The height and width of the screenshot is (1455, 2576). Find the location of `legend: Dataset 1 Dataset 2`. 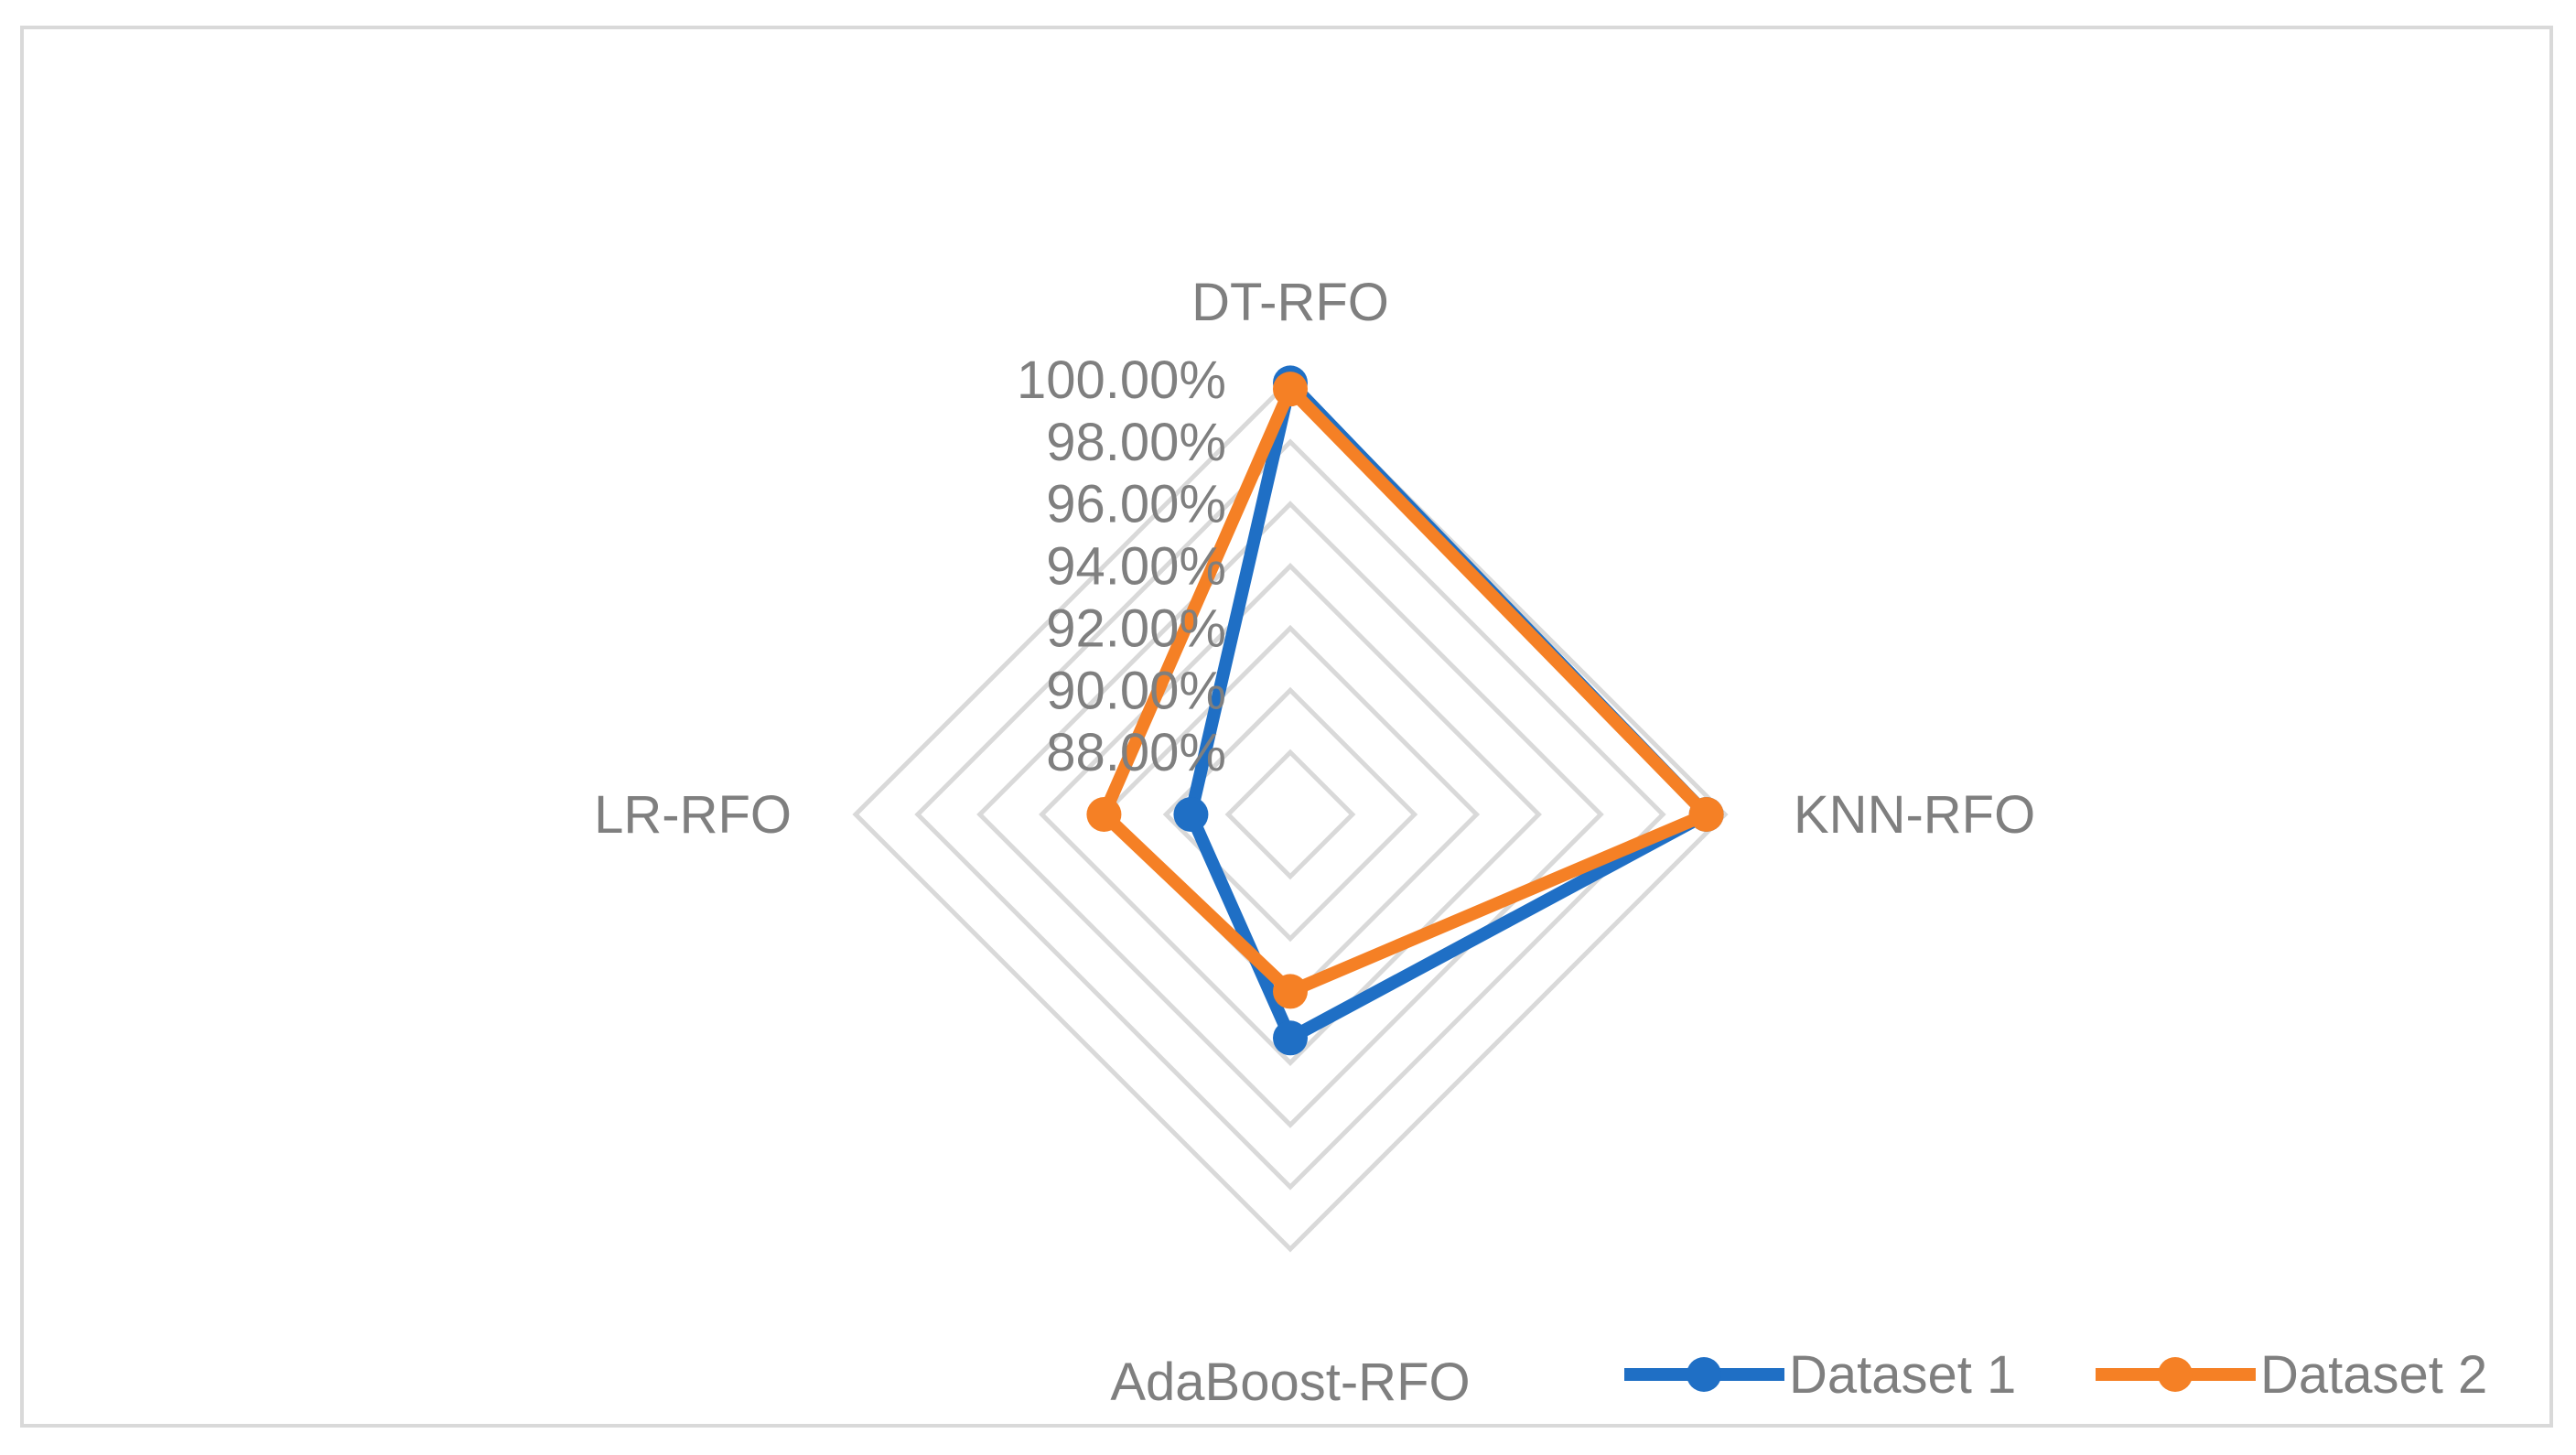

legend: Dataset 1 Dataset 2 is located at coordinates (2055, 1375).